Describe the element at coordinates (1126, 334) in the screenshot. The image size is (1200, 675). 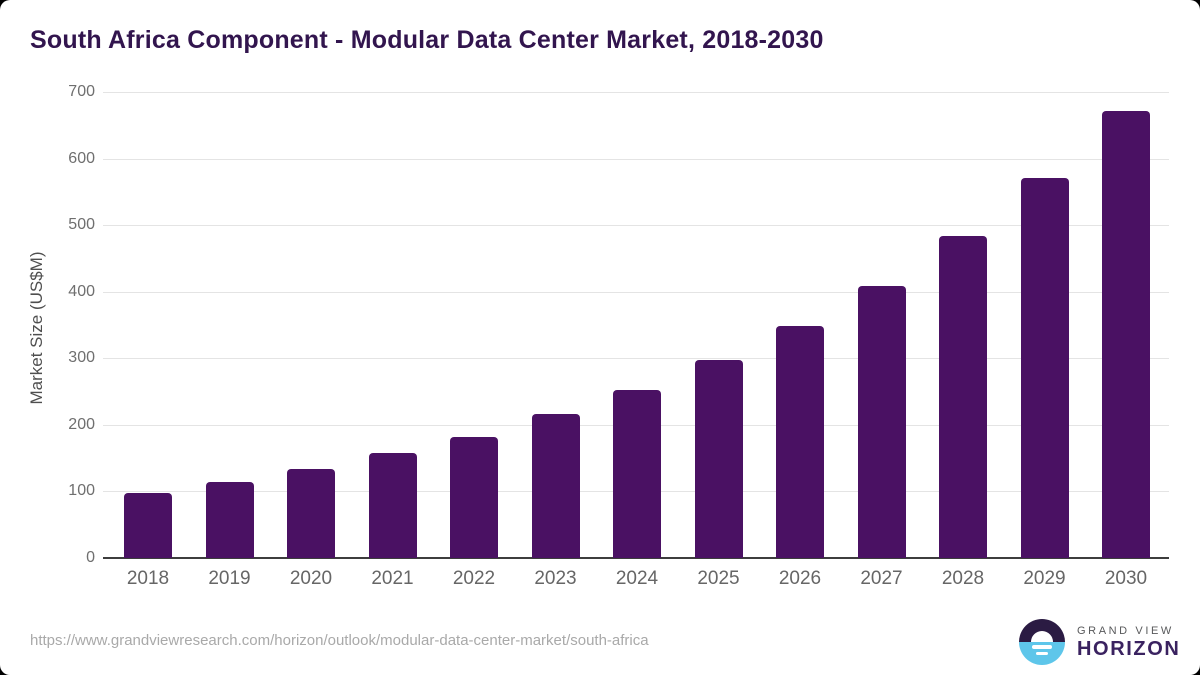
I see `bar-2030` at that location.